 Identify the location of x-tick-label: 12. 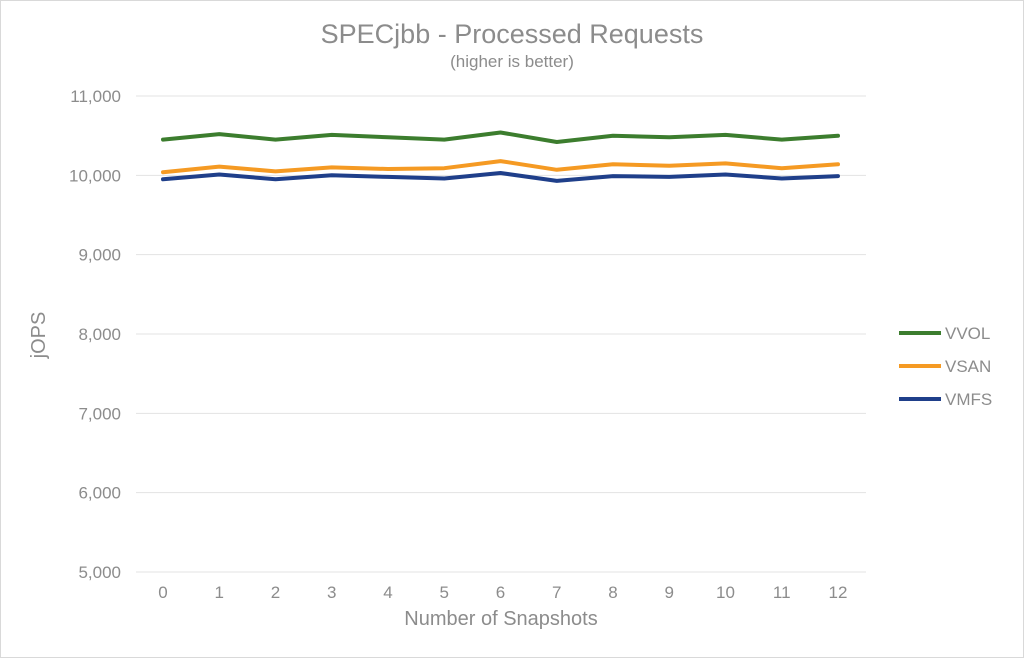
(838, 592).